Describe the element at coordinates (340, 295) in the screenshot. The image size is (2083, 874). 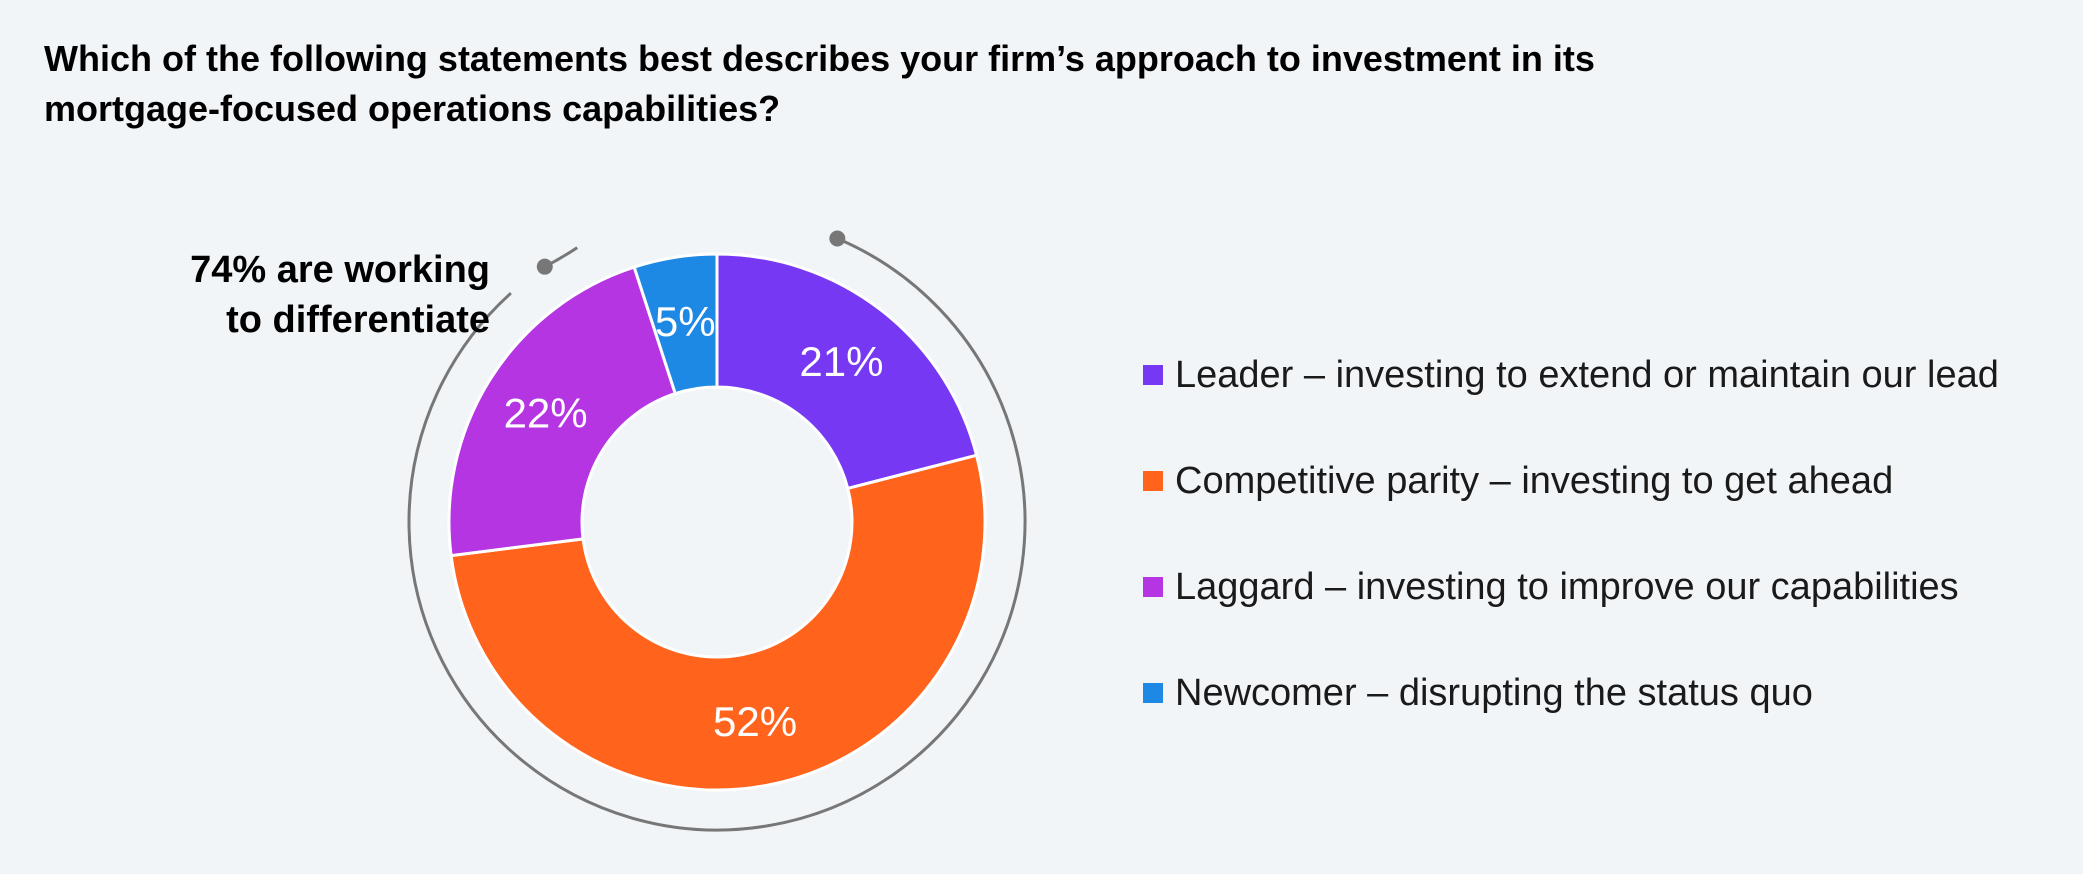
I see `callout-text: 74% are working to differentiate` at that location.